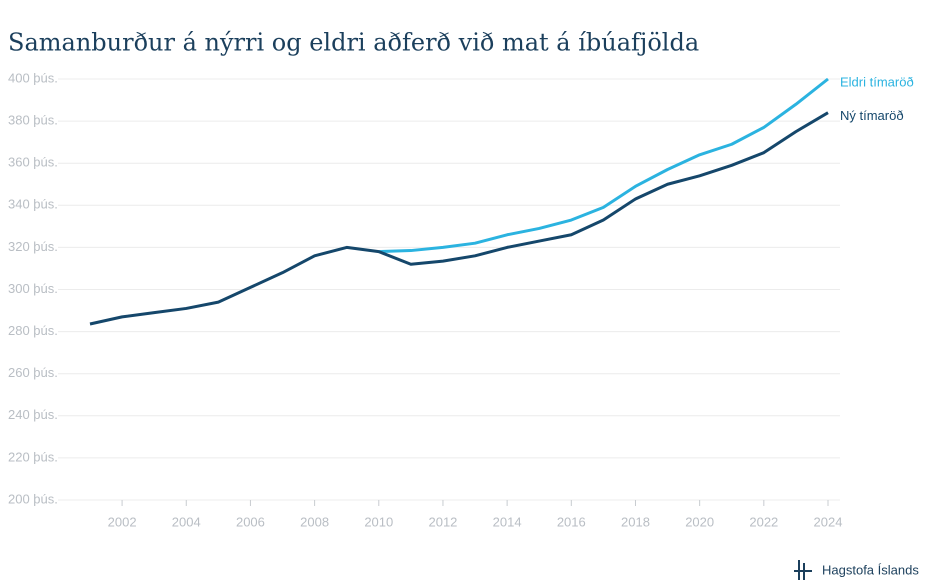  I want to click on x-tick-label: 2024, so click(828, 521).